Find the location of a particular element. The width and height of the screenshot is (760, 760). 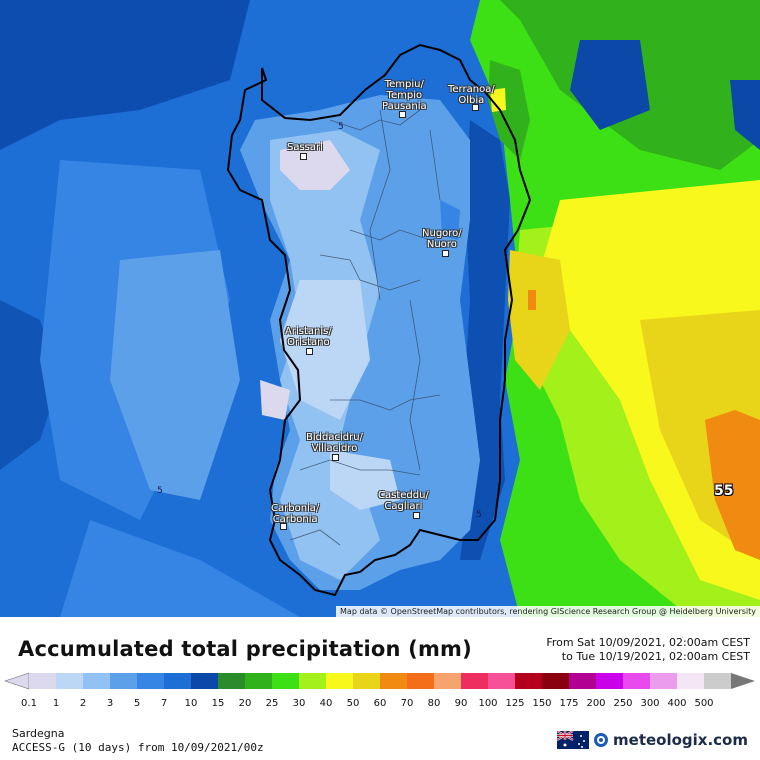

scale-tick-label: 175 is located at coordinates (569, 703).